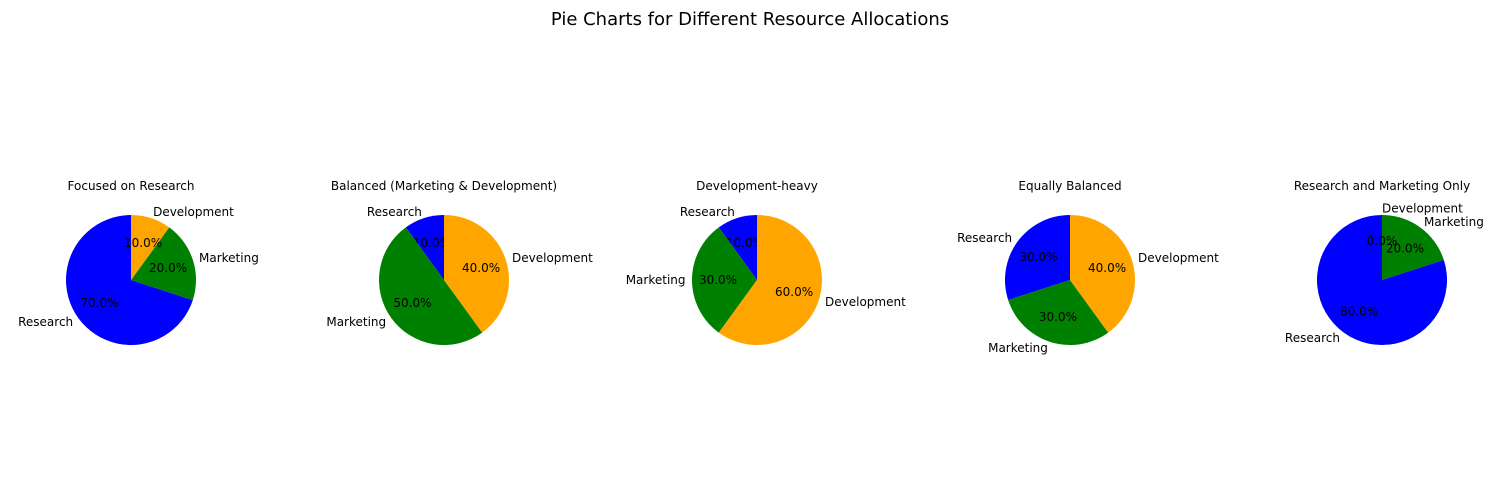 Image resolution: width=1500 pixels, height=500 pixels. I want to click on pie-chart-title: Focused on Research, so click(131, 186).